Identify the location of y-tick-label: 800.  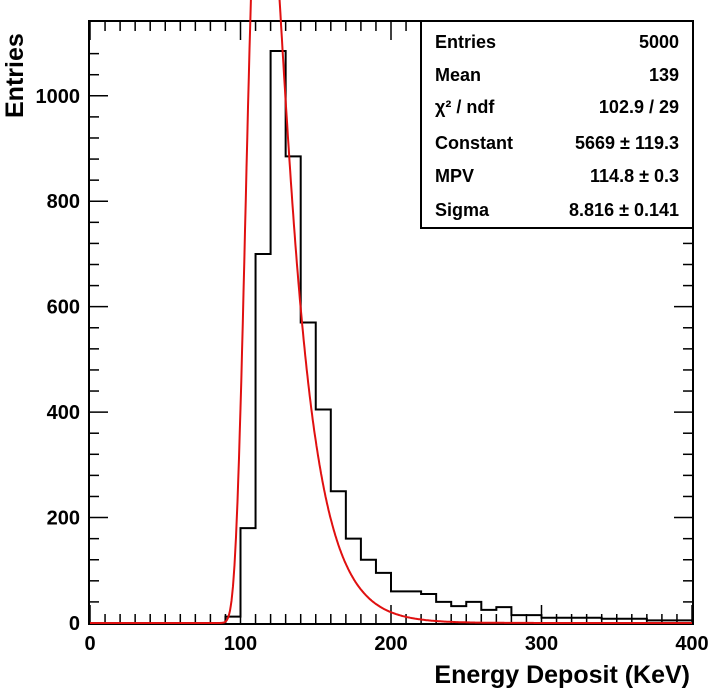
(63, 202).